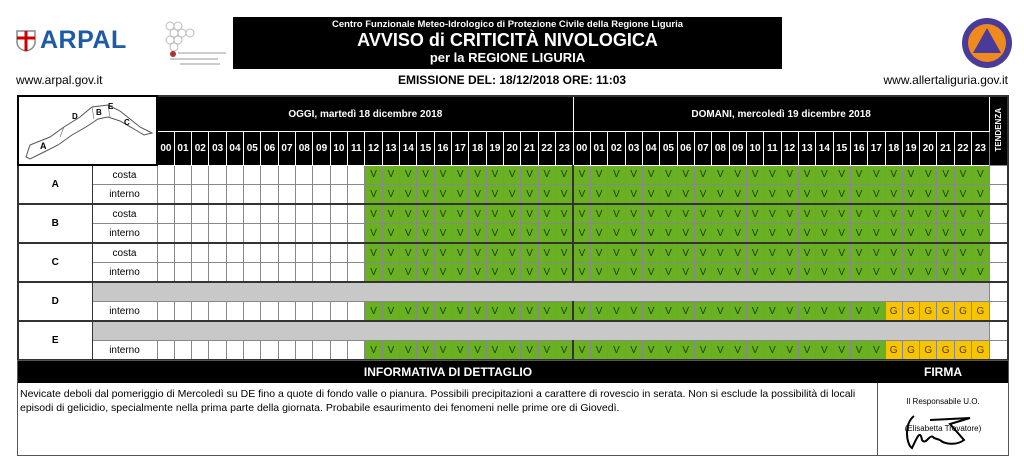 This screenshot has width=1024, height=457. Describe the element at coordinates (781, 113) in the screenshot. I see `day-header-tomorrow: DOMANI, mercoledì 19 dicembre 2018` at that location.